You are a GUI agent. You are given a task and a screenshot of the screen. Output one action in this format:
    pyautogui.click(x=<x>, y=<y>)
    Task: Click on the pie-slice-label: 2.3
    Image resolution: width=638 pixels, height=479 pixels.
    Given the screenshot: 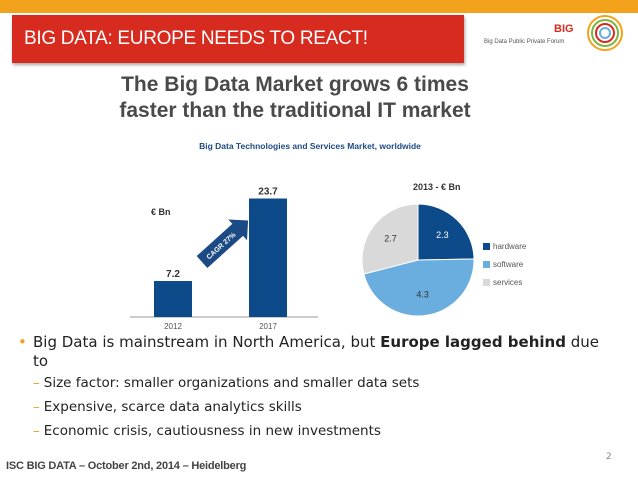 What is the action you would take?
    pyautogui.click(x=442, y=235)
    